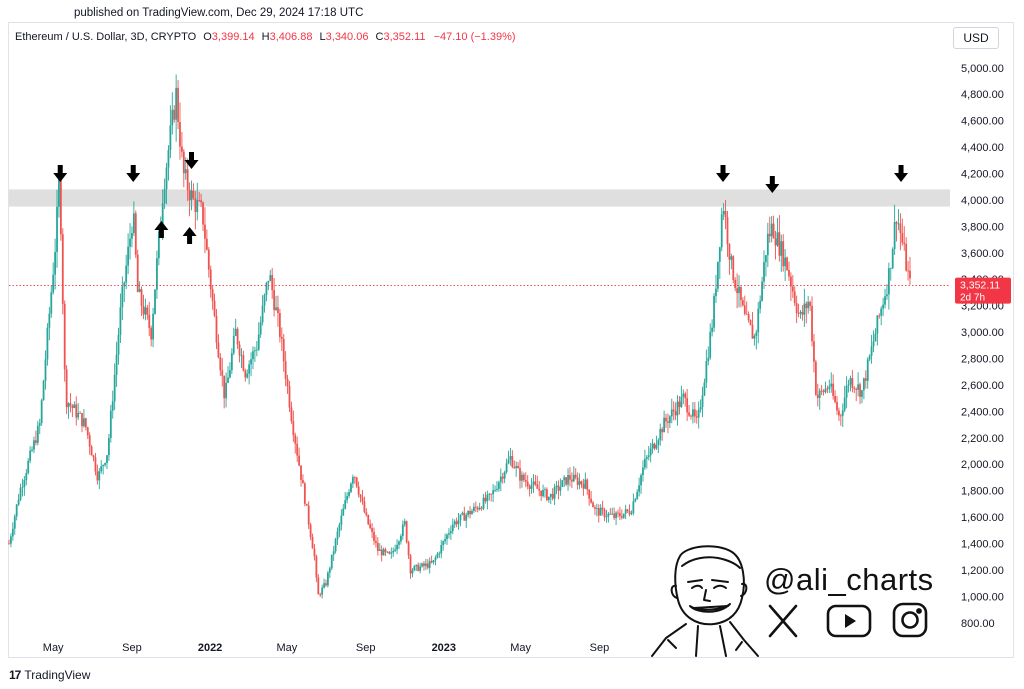  What do you see at coordinates (207, 37) in the screenshot?
I see `open-label: O` at bounding box center [207, 37].